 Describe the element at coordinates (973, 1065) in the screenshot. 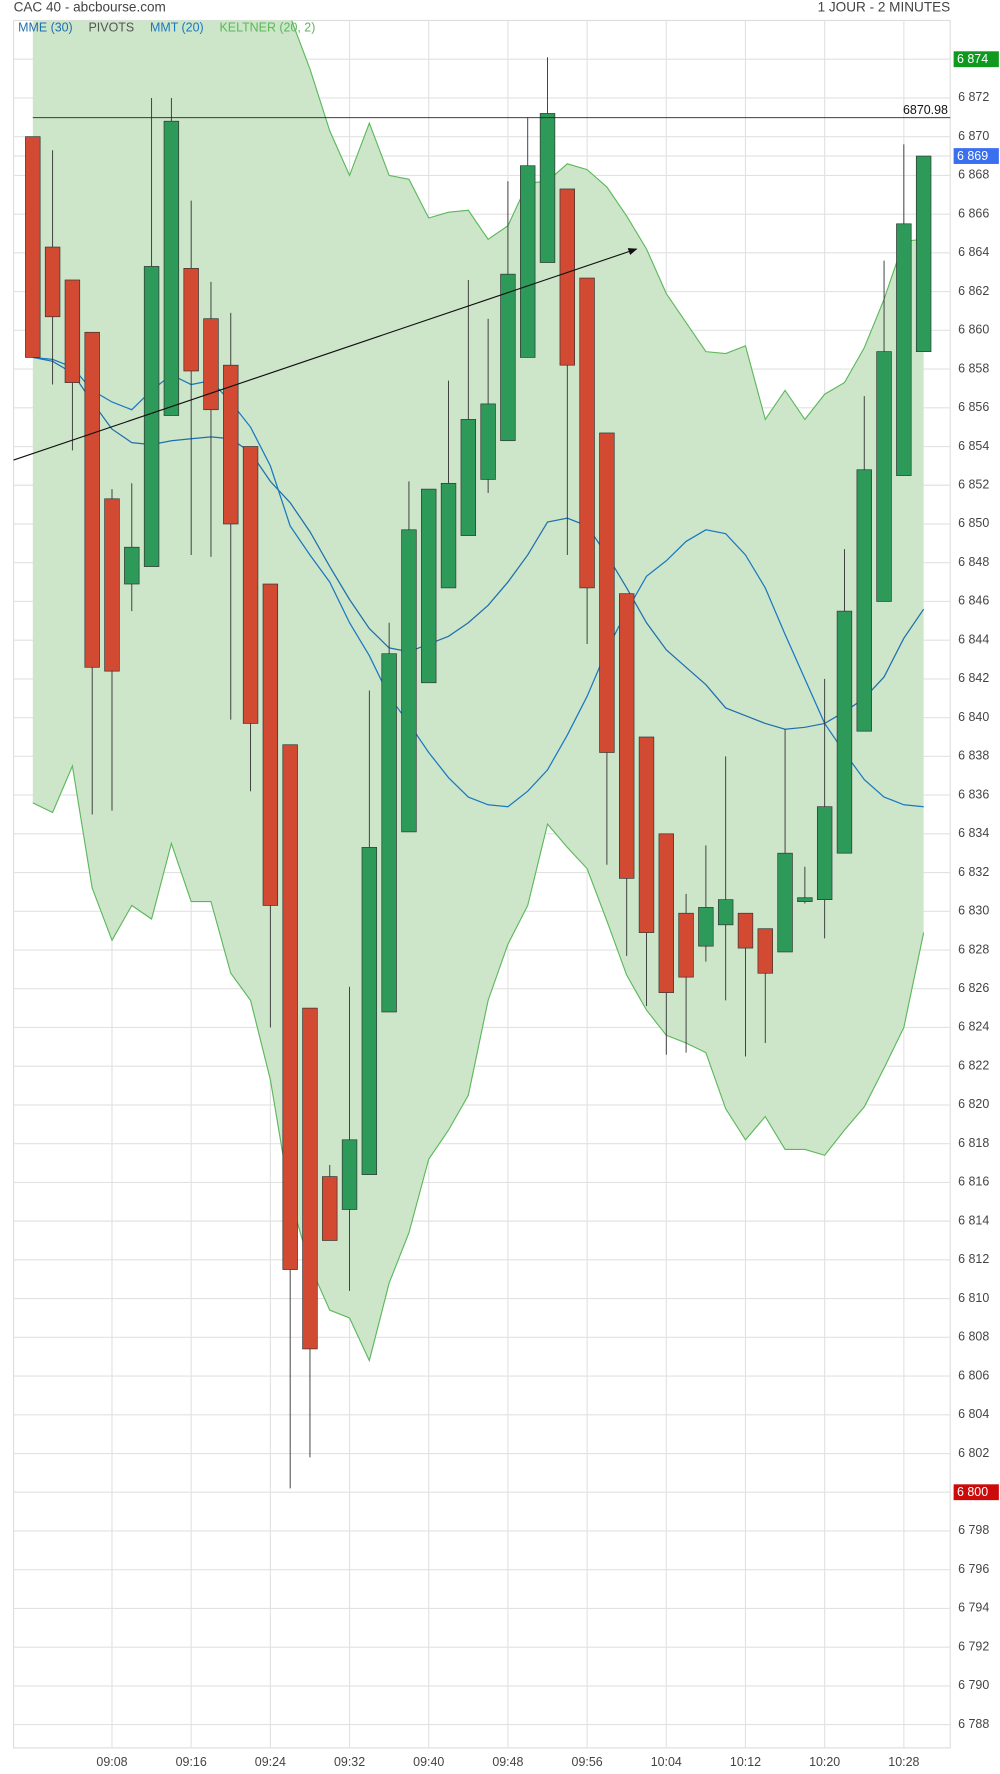

I see `y-tick-label: 6 822` at that location.